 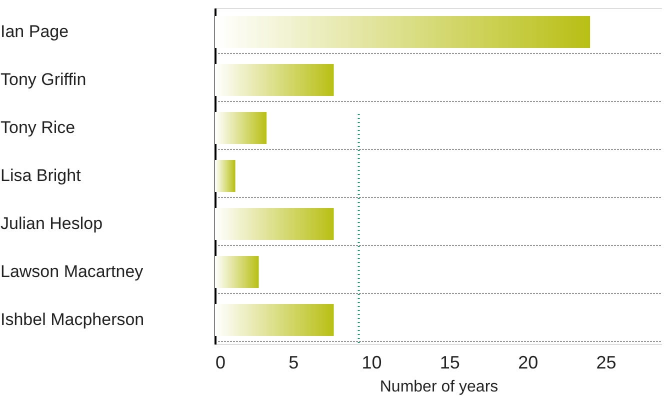 I want to click on x-tick-label: 25, so click(x=606, y=362).